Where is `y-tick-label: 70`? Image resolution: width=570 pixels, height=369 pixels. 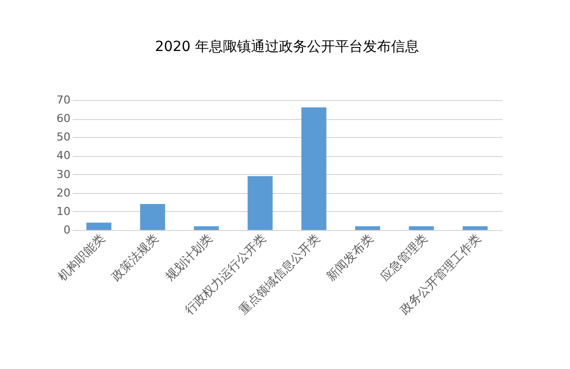 y-tick-label: 70 is located at coordinates (63, 100).